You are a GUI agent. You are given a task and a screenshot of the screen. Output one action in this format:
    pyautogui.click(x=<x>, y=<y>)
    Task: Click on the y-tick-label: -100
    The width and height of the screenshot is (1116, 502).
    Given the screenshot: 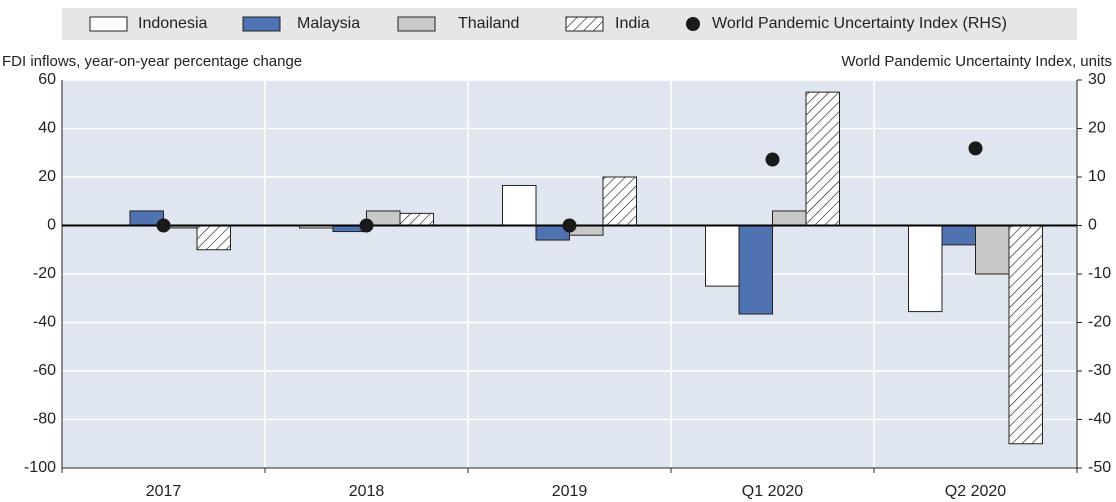 What is the action you would take?
    pyautogui.click(x=40, y=467)
    